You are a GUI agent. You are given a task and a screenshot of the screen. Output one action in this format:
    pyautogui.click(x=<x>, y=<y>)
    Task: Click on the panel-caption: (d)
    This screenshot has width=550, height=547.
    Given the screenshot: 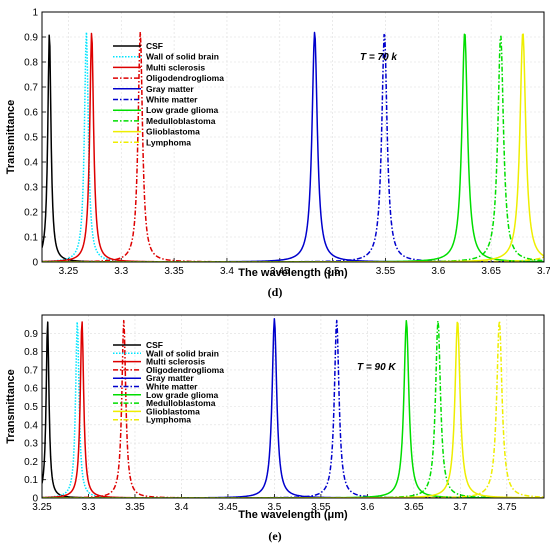 What is the action you would take?
    pyautogui.click(x=275, y=292)
    